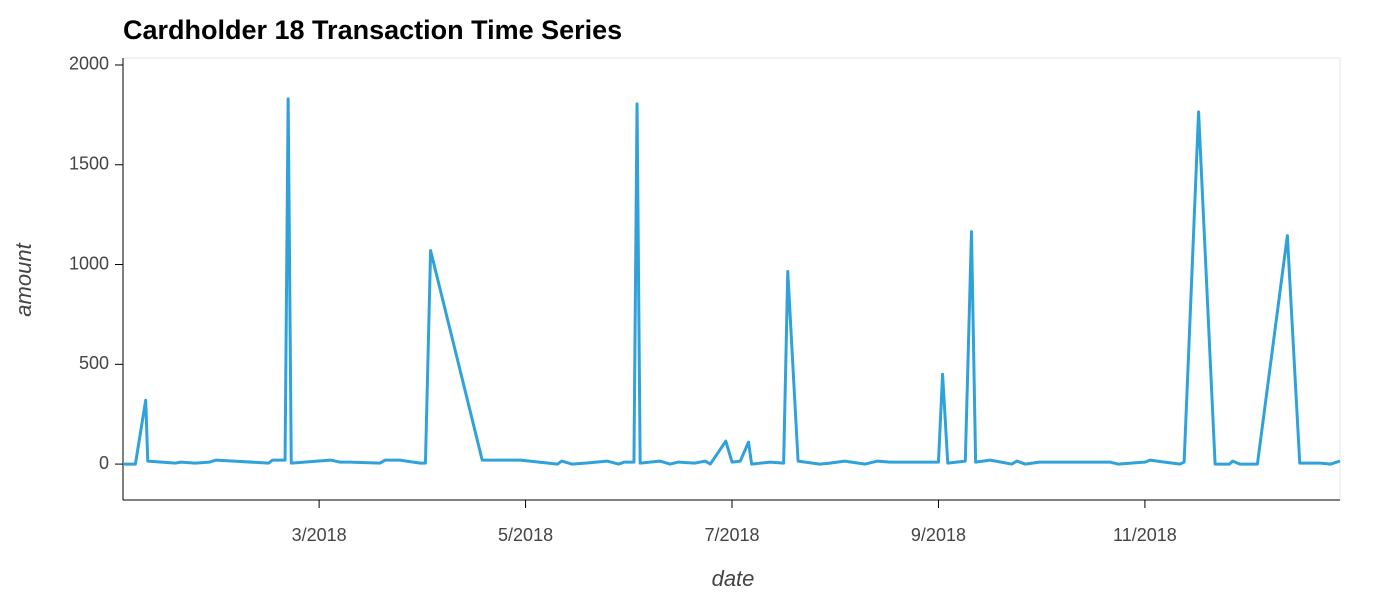  I want to click on y-tick-label: 1500, so click(89, 164).